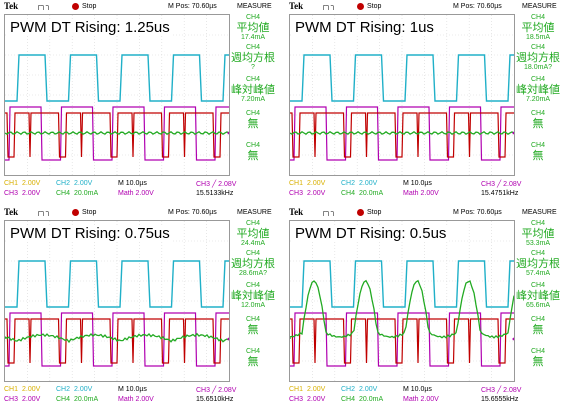 This screenshot has height=412, width=563. Describe the element at coordinates (253, 99) in the screenshot. I see `measurement-value: 7.20mA` at that location.